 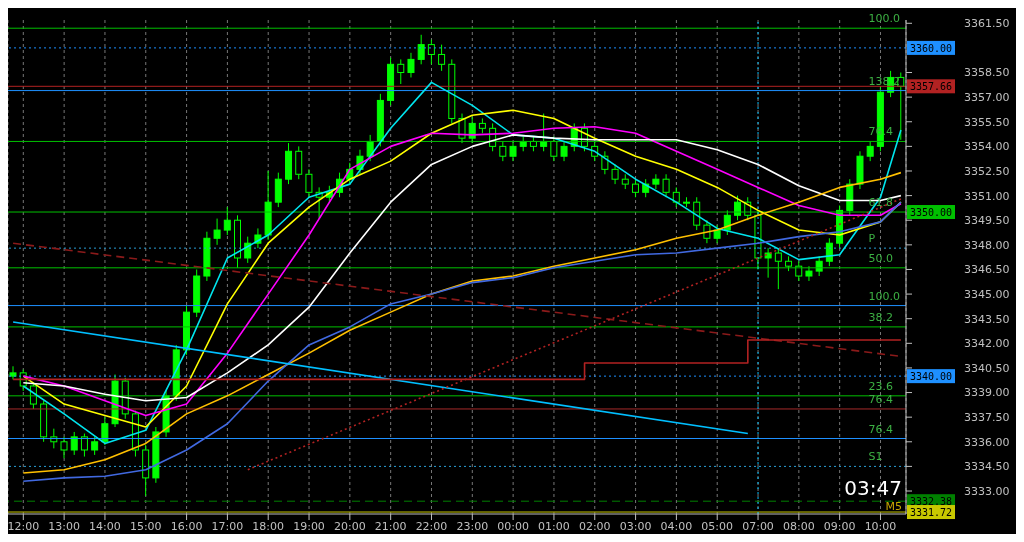 I want to click on x-tick-label: 09:00, so click(x=839, y=526).